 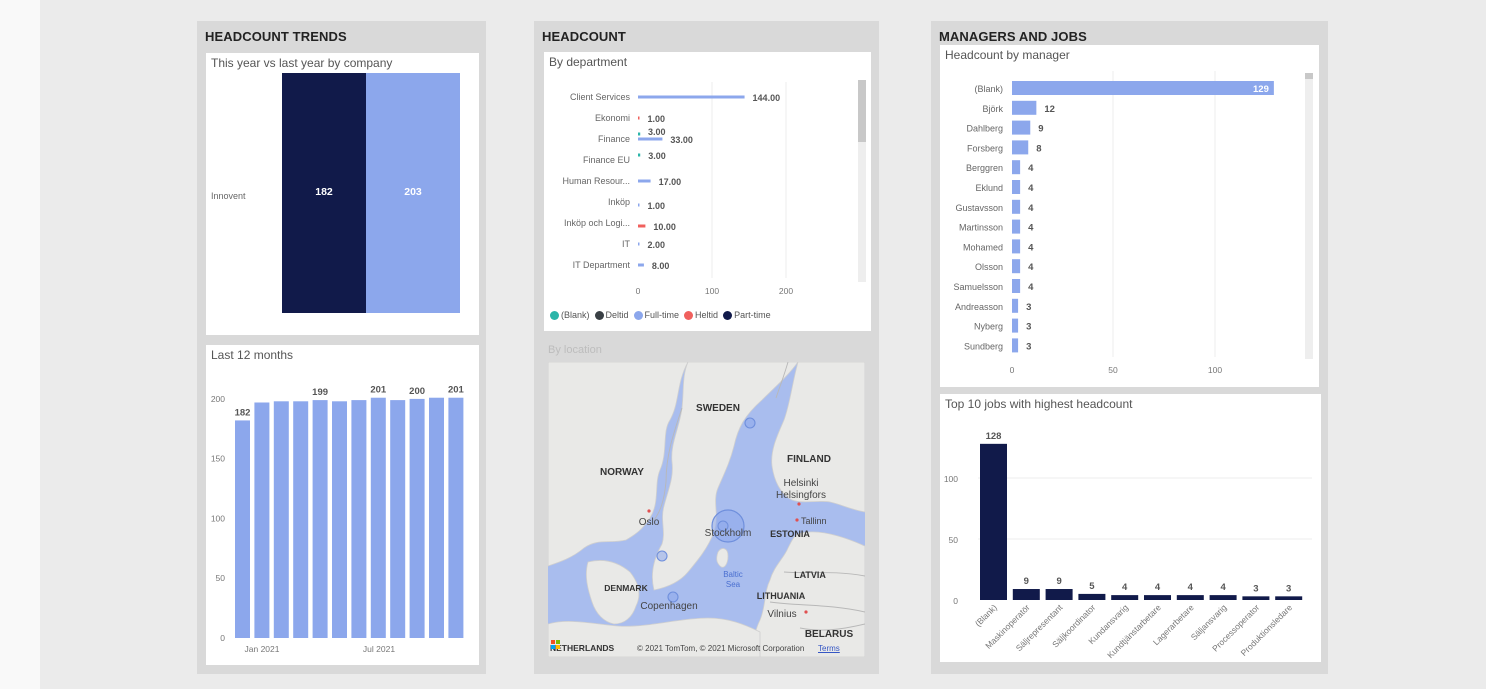 What do you see at coordinates (1309, 76) in the screenshot?
I see `manager-scroll-thumb` at bounding box center [1309, 76].